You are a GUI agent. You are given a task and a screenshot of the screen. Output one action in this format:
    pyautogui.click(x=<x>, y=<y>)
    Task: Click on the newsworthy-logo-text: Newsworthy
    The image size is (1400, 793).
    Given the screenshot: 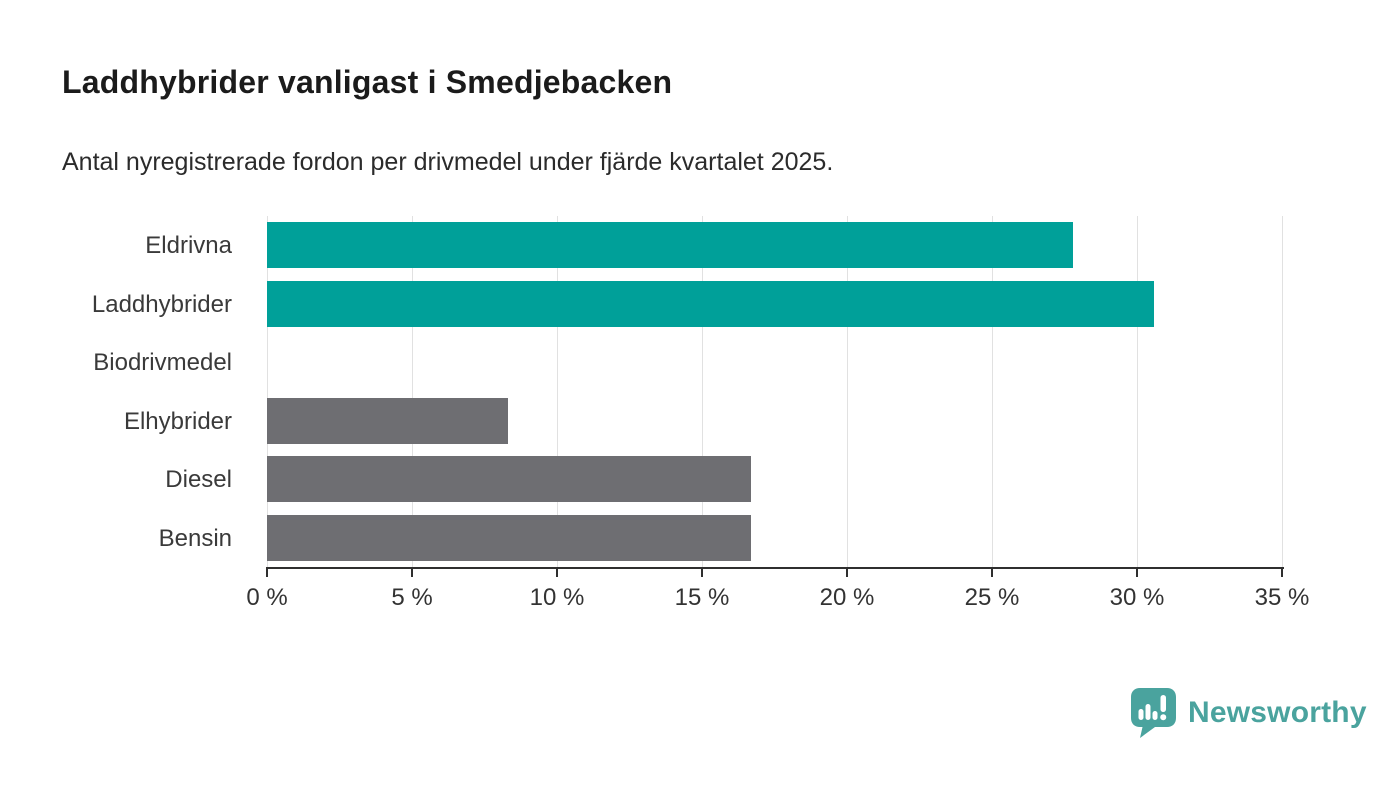 What is the action you would take?
    pyautogui.click(x=1277, y=712)
    